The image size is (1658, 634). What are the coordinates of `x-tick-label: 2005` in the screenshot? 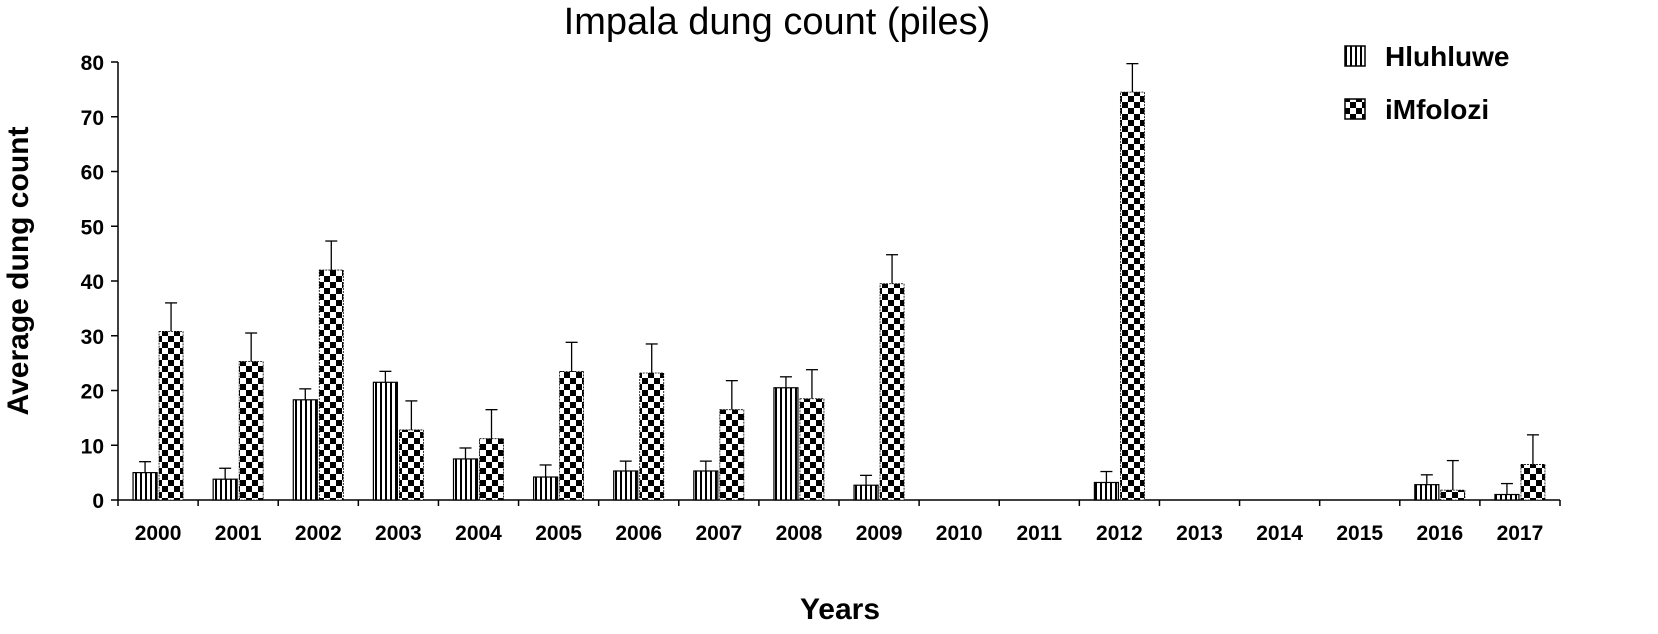 It's located at (558, 533).